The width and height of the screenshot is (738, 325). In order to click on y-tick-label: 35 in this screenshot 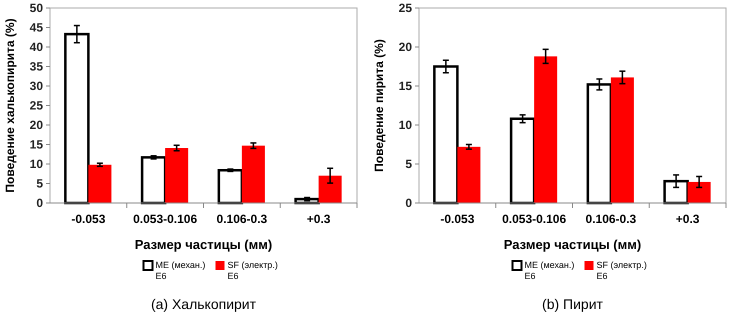, I will do `click(37, 67)`.